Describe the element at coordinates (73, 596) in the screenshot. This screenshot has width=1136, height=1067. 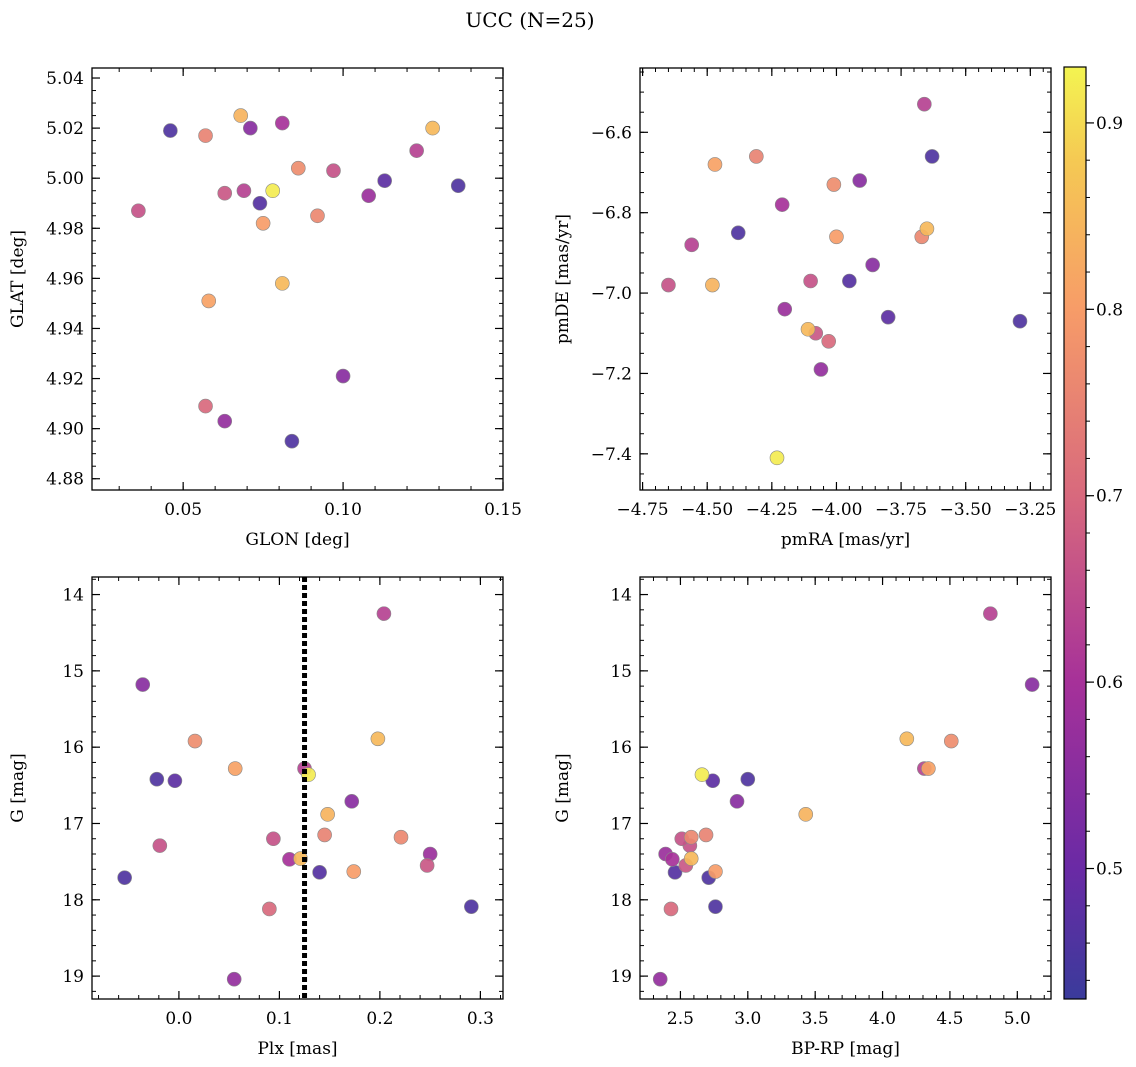
I see `y-tick-label: 14` at that location.